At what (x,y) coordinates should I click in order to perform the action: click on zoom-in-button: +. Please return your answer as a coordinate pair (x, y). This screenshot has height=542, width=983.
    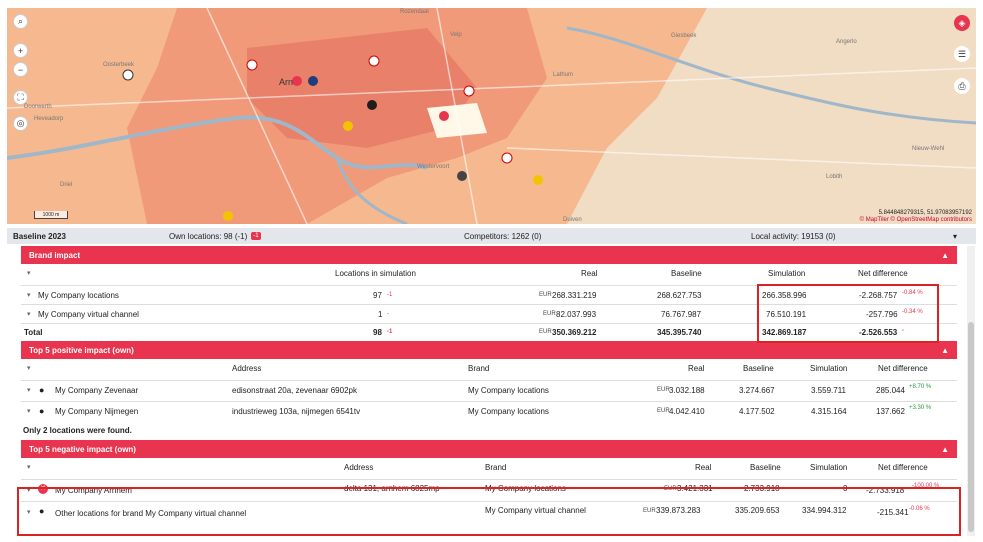
    Looking at the image, I should click on (20, 50).